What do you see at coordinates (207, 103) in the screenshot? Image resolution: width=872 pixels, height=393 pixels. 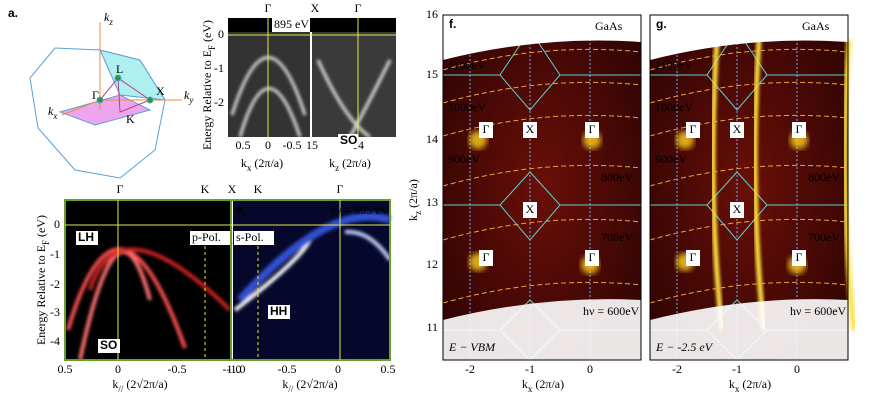 I see `text-part: Energy Relative to` at bounding box center [207, 103].